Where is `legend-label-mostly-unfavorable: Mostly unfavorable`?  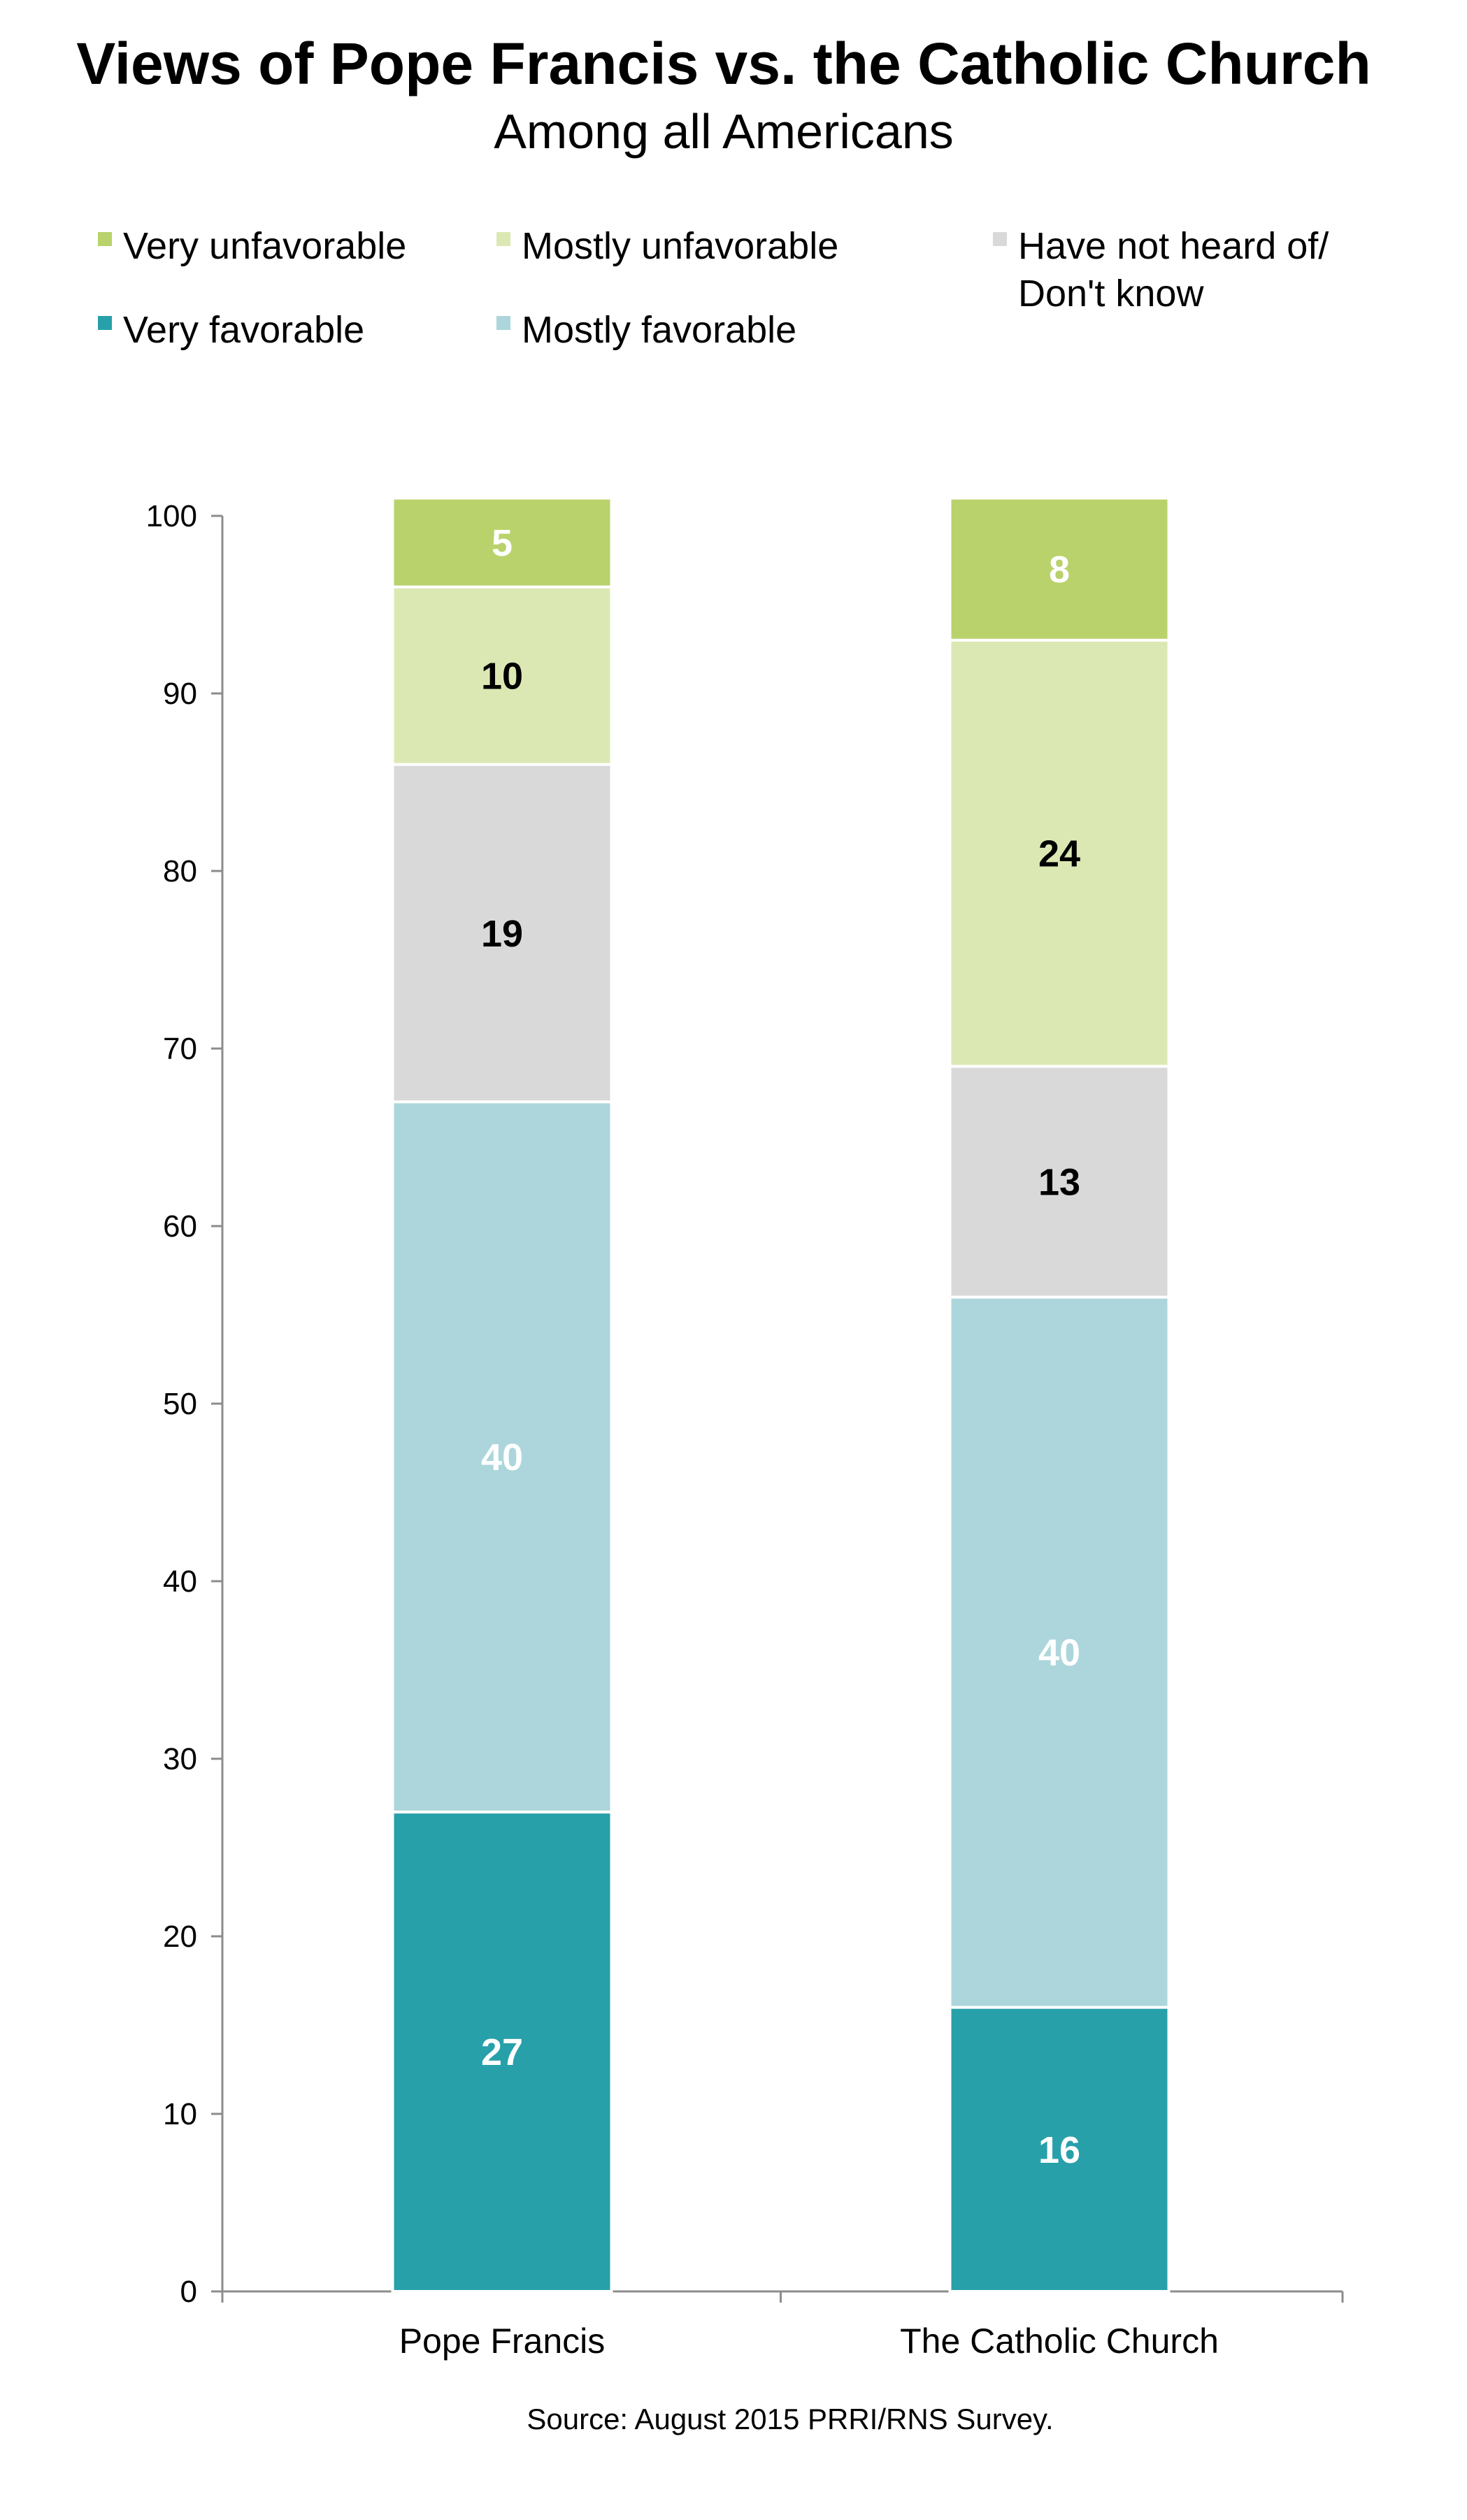
legend-label-mostly-unfavorable: Mostly unfavorable is located at coordinates (680, 246).